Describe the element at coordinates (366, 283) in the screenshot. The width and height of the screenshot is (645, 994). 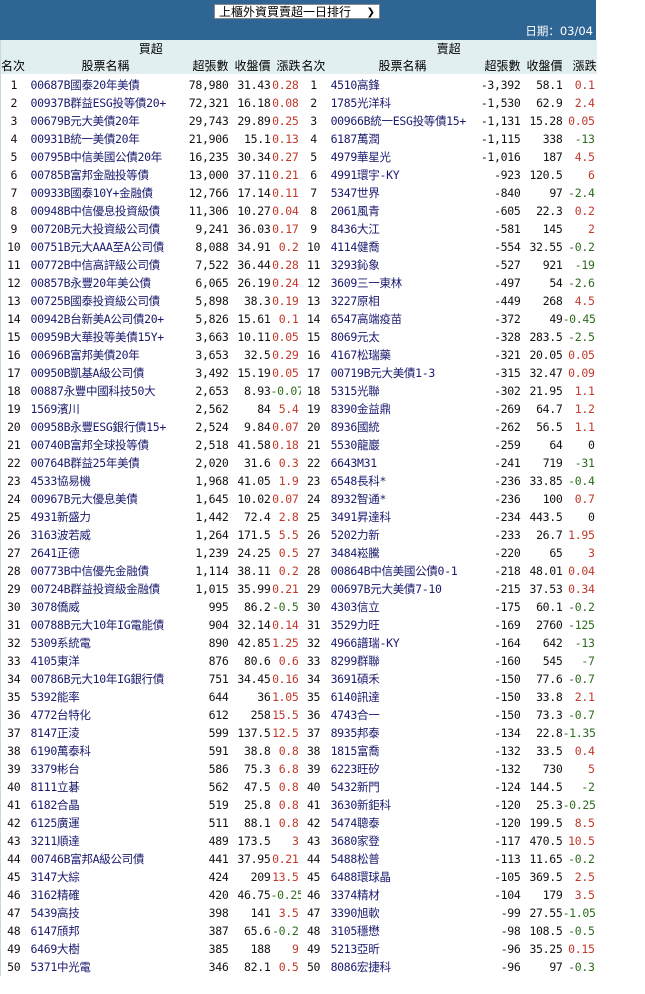
I see `stock-link: 3609三一東林` at that location.